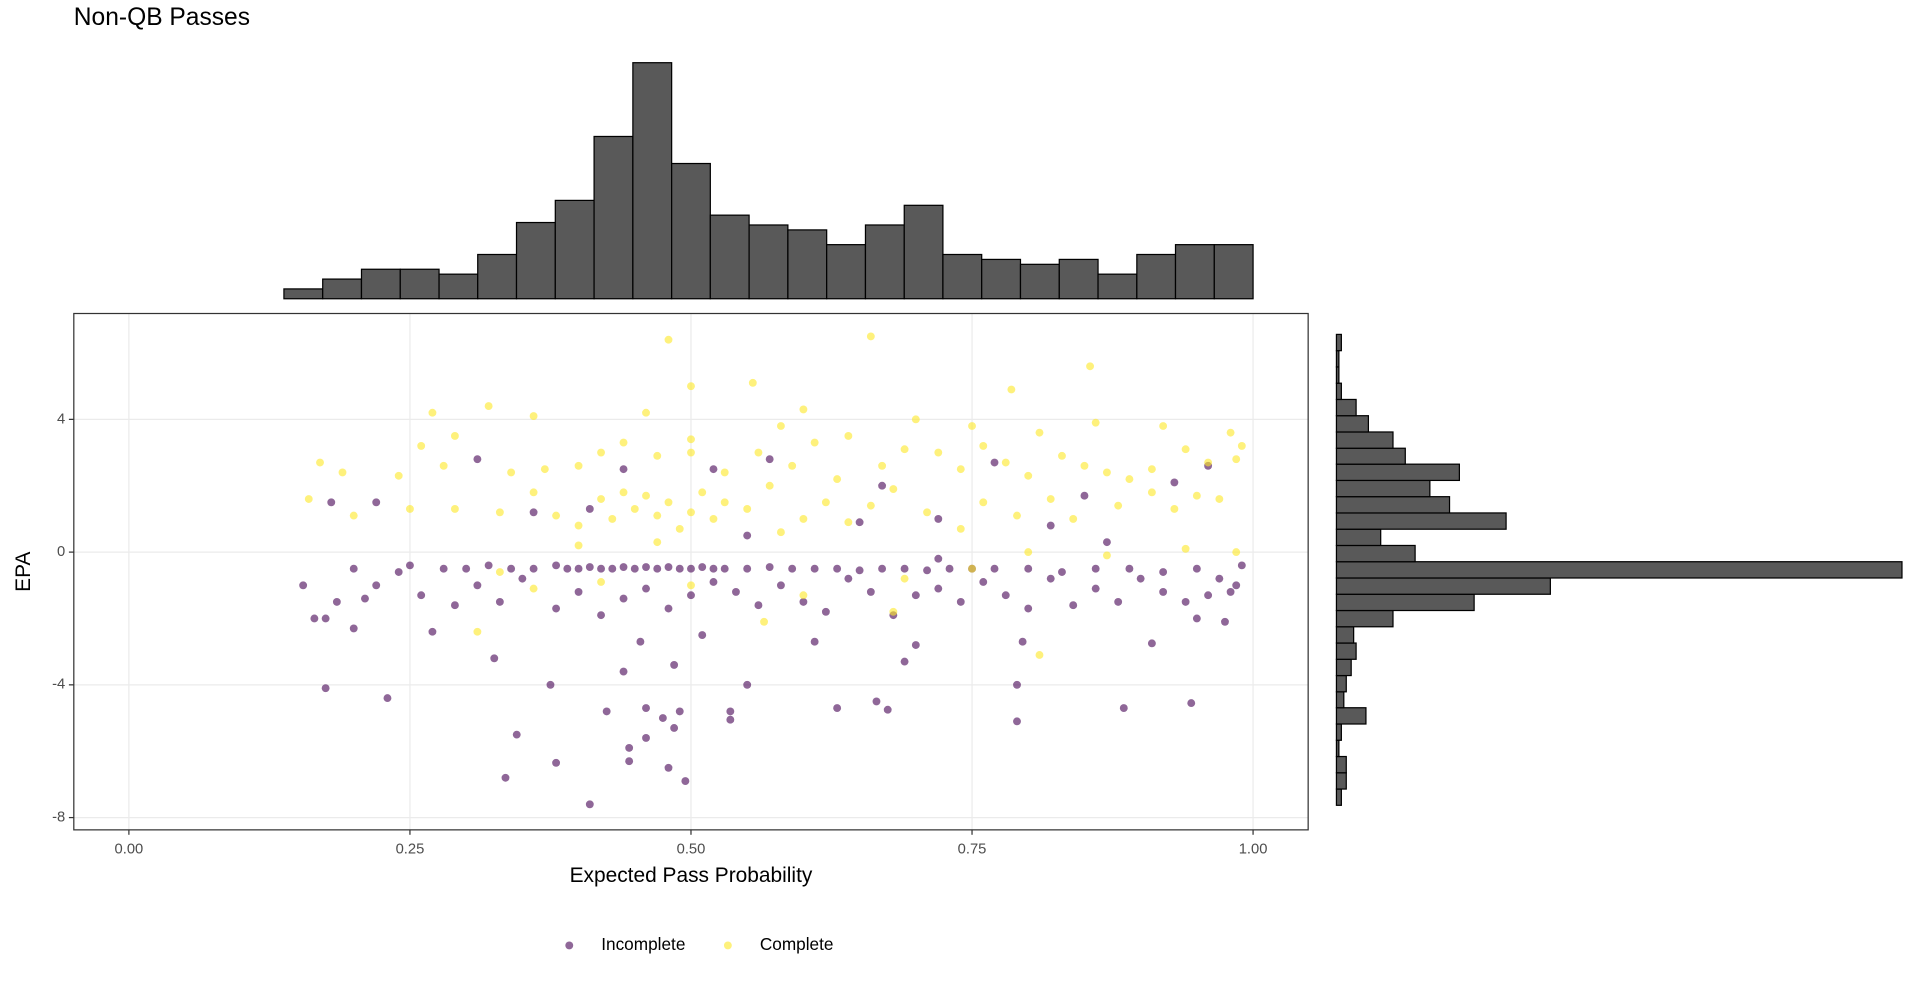  What do you see at coordinates (61, 552) in the screenshot?
I see `y-tick-label: 0` at bounding box center [61, 552].